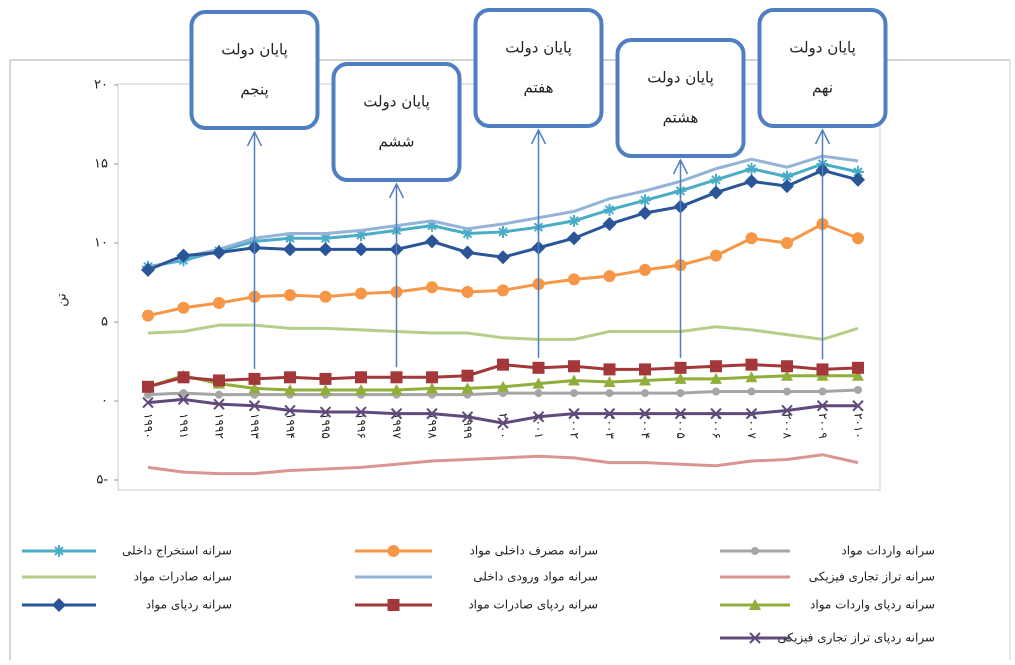  Describe the element at coordinates (610, 426) in the screenshot. I see `x-tick-label: ۲۰۰۳` at that location.